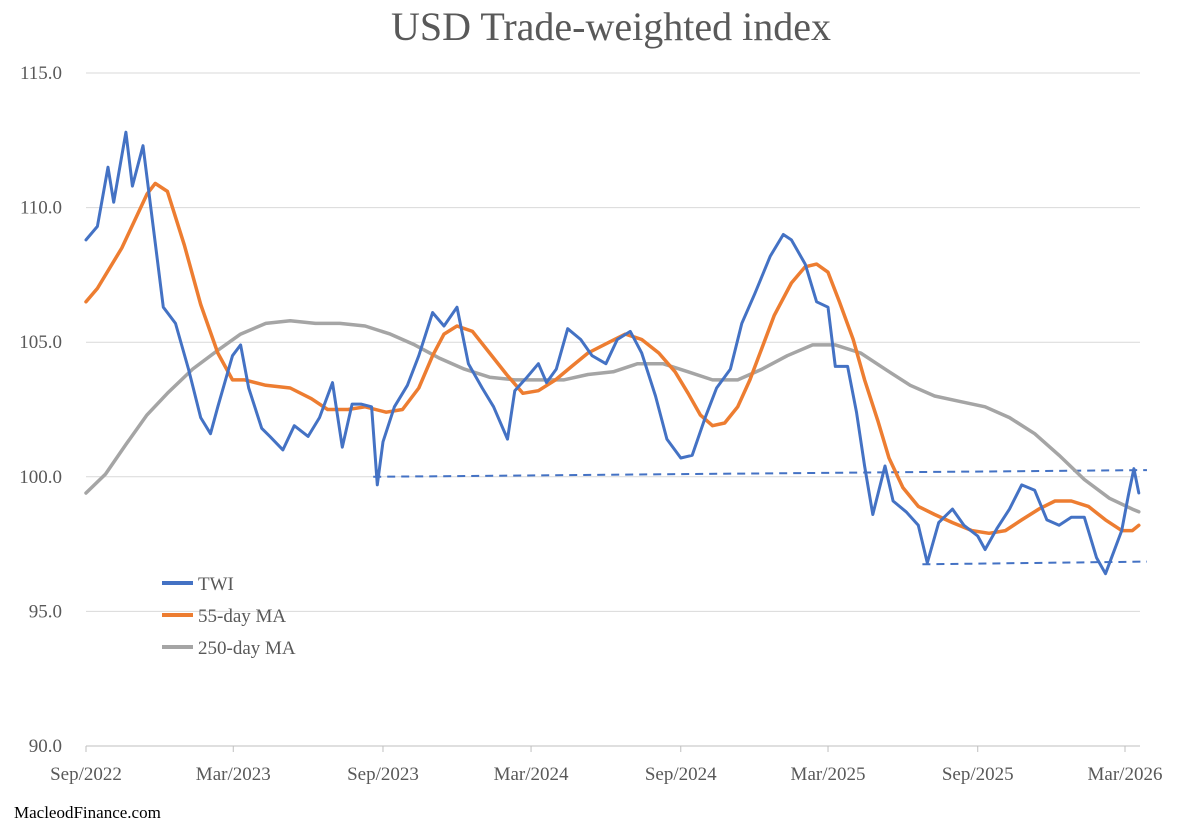 The height and width of the screenshot is (834, 1186). I want to click on x-tick-label: Mar/2023, so click(233, 774).